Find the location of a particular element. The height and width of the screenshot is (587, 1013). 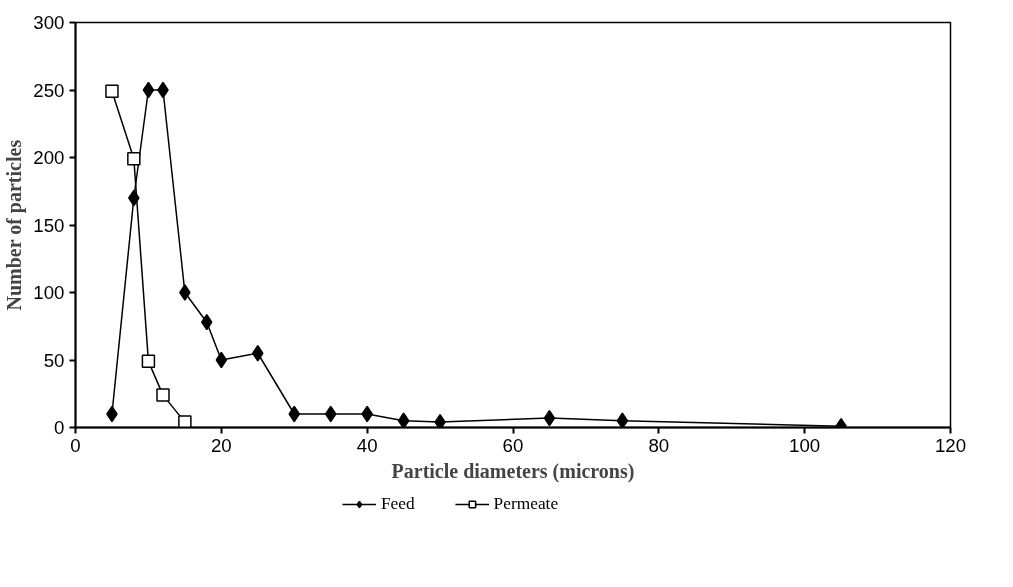

y-tick-label: 300 is located at coordinates (49, 22).